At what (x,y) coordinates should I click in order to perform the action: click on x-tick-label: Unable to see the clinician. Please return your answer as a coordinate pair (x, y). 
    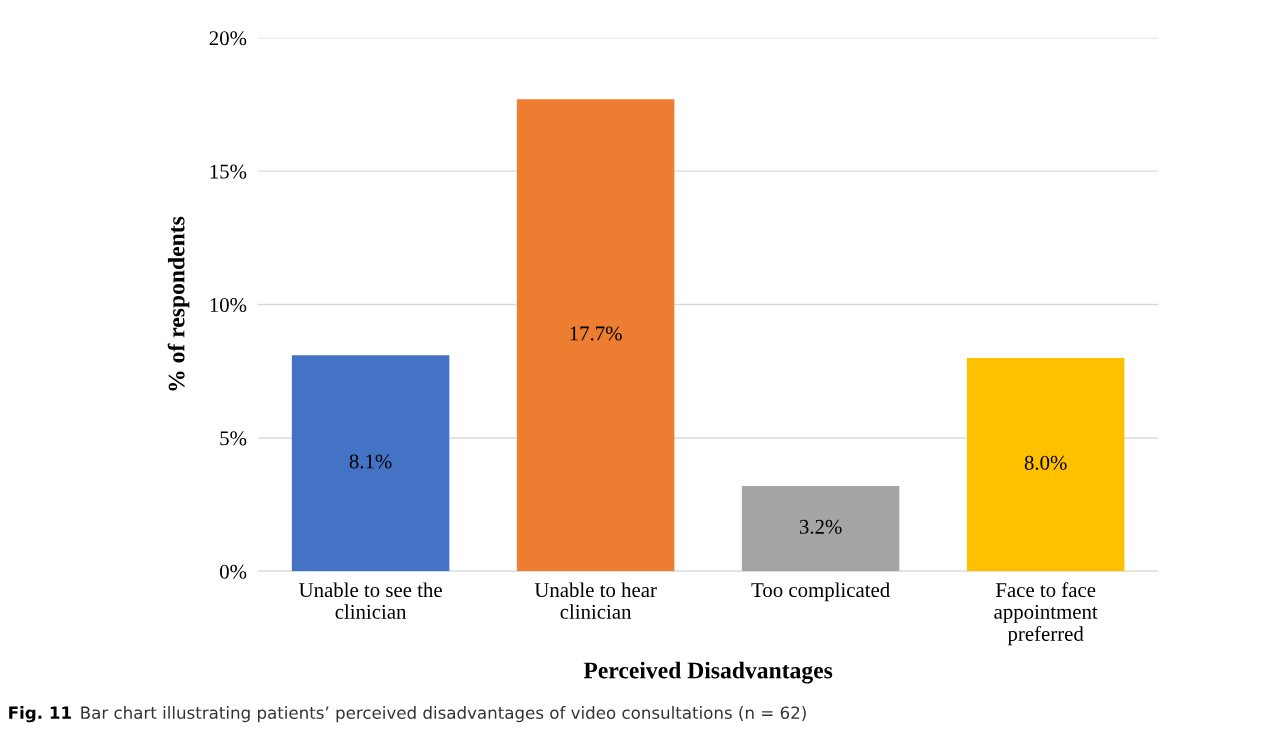
    Looking at the image, I should click on (370, 600).